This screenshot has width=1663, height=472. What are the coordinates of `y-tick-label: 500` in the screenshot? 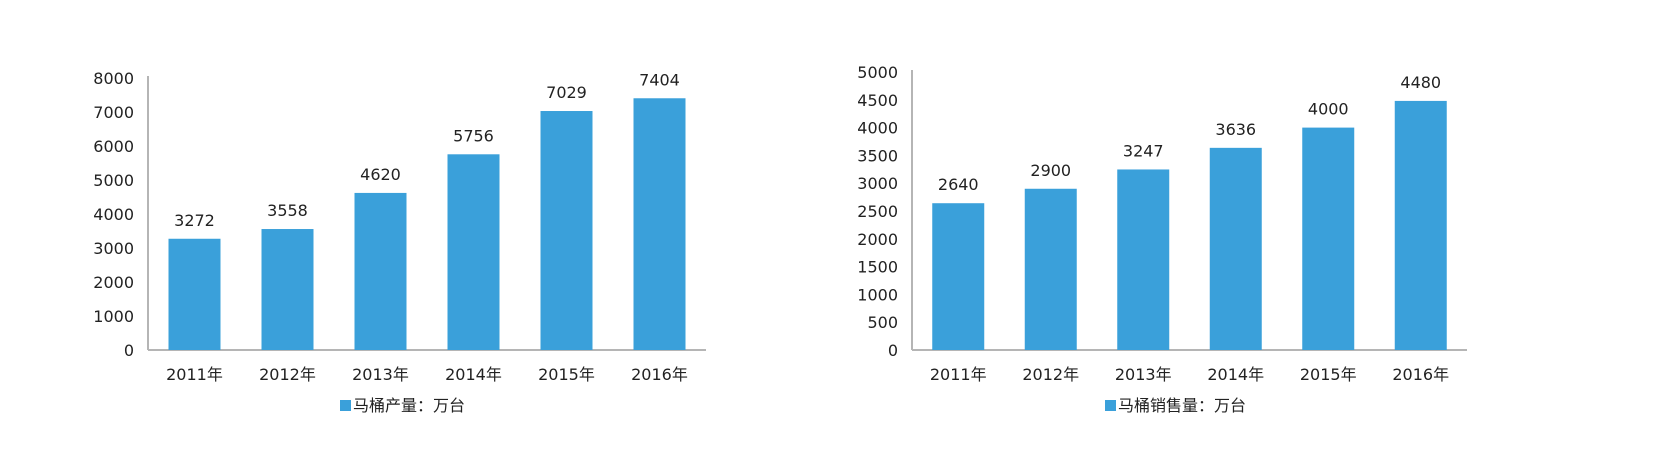 It's located at (882, 322).